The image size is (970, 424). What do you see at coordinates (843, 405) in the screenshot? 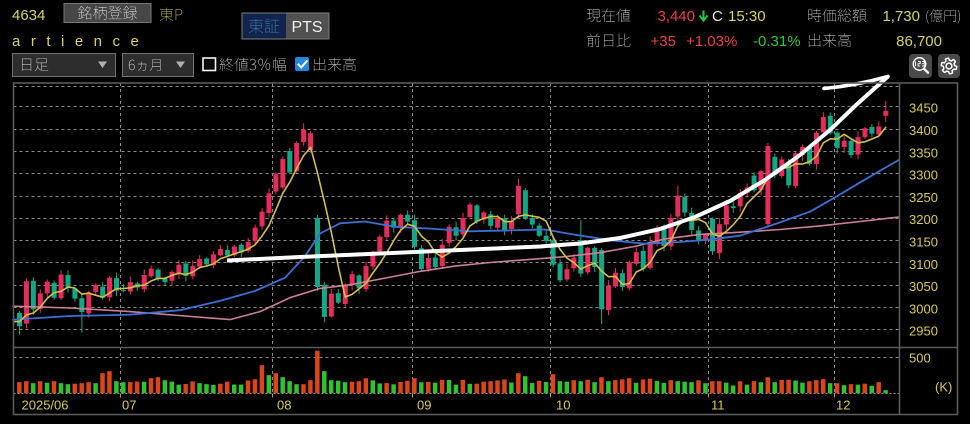
I see `svg-text: 12` at bounding box center [843, 405].